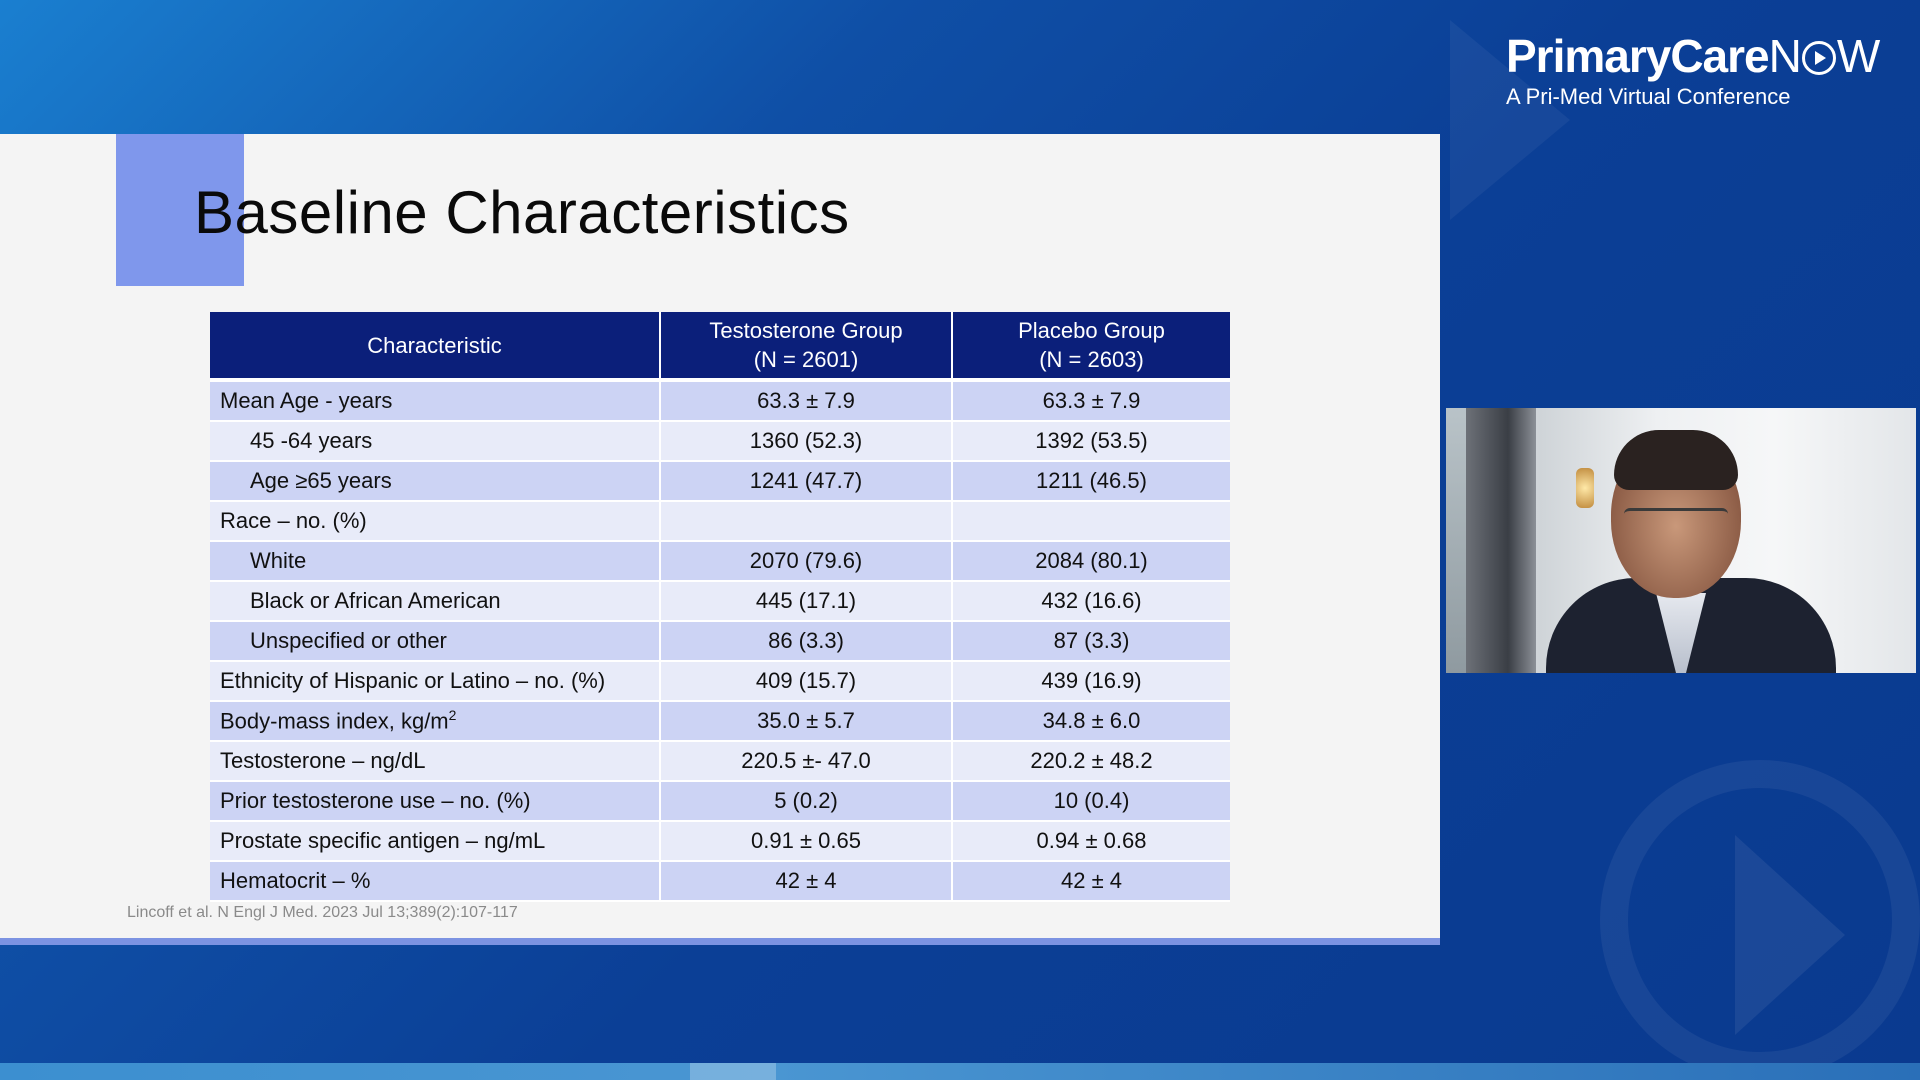 The width and height of the screenshot is (1920, 1080). Describe the element at coordinates (435, 441) in the screenshot. I see `row-label: 45 -64 years` at that location.